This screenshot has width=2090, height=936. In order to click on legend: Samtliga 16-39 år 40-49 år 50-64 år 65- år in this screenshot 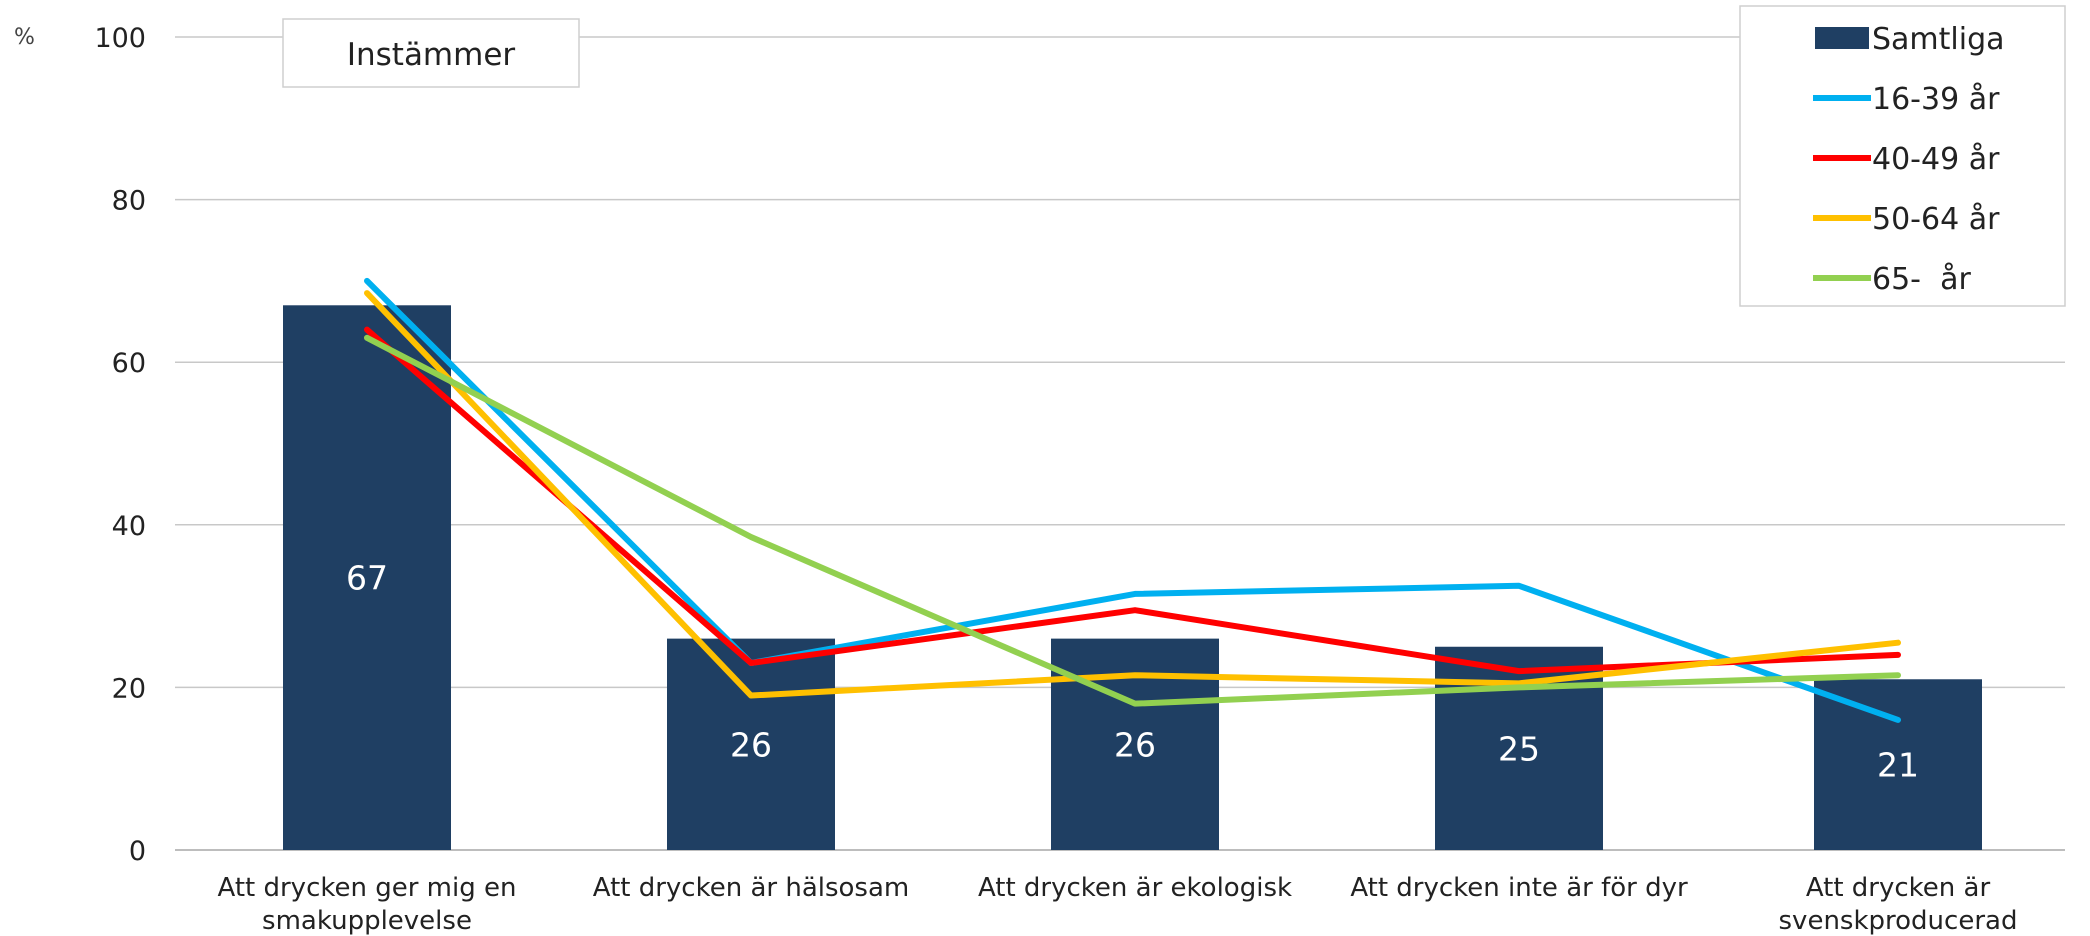, I will do `click(1902, 156)`.